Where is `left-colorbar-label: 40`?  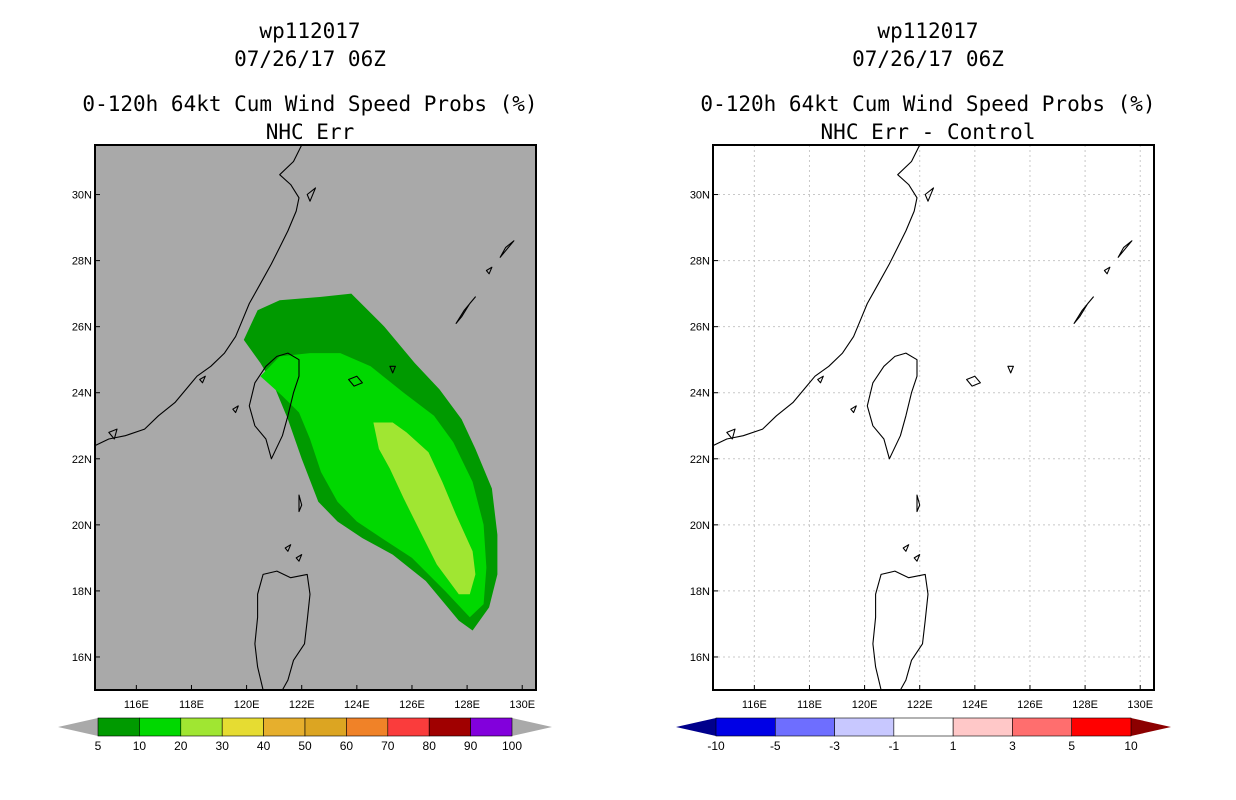 left-colorbar-label: 40 is located at coordinates (264, 746).